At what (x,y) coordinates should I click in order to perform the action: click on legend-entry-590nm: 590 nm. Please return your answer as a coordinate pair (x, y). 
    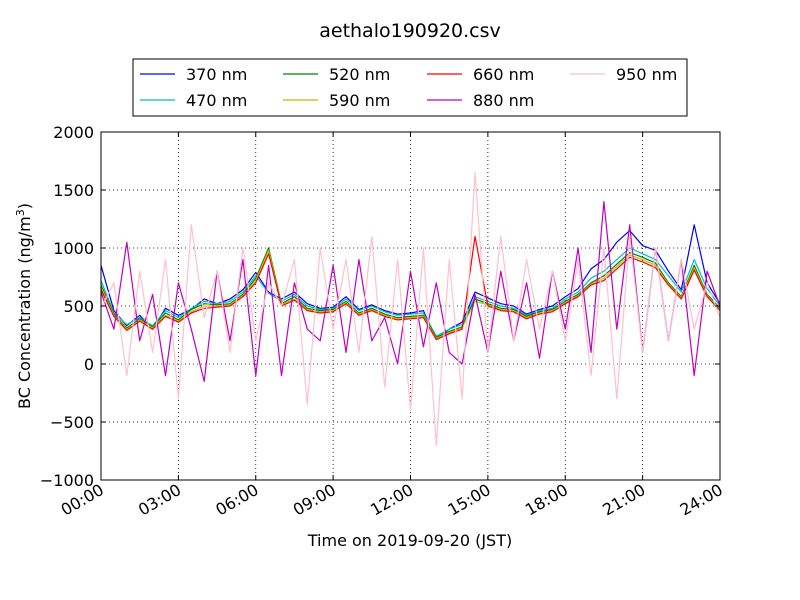
    Looking at the image, I should click on (336, 100).